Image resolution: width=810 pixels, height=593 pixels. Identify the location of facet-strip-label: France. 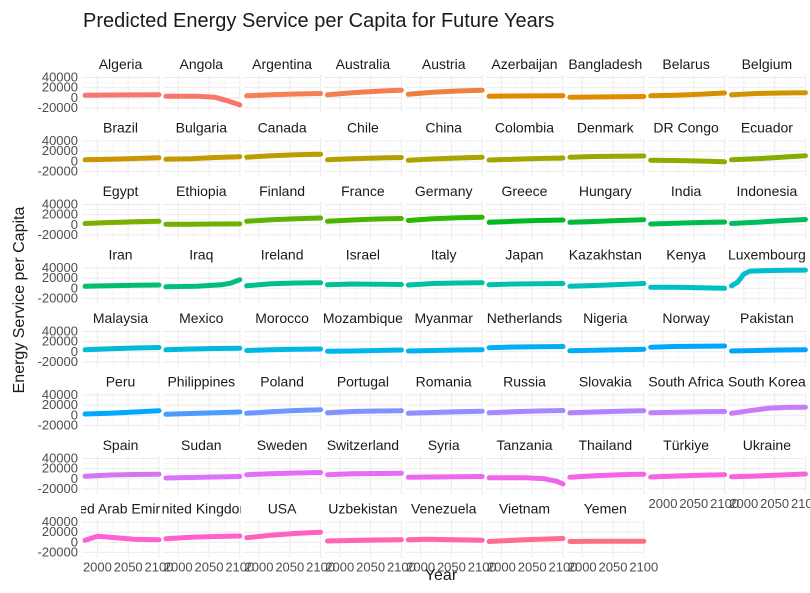
(363, 191).